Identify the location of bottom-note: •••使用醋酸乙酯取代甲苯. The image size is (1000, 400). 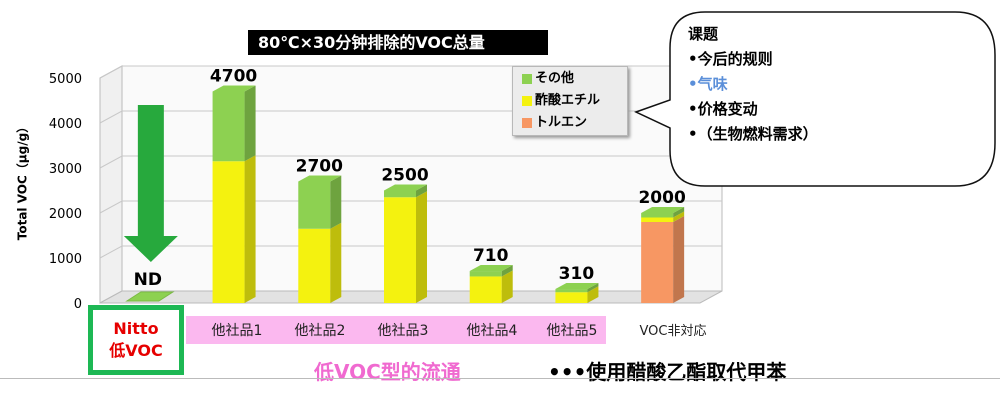
(667, 372).